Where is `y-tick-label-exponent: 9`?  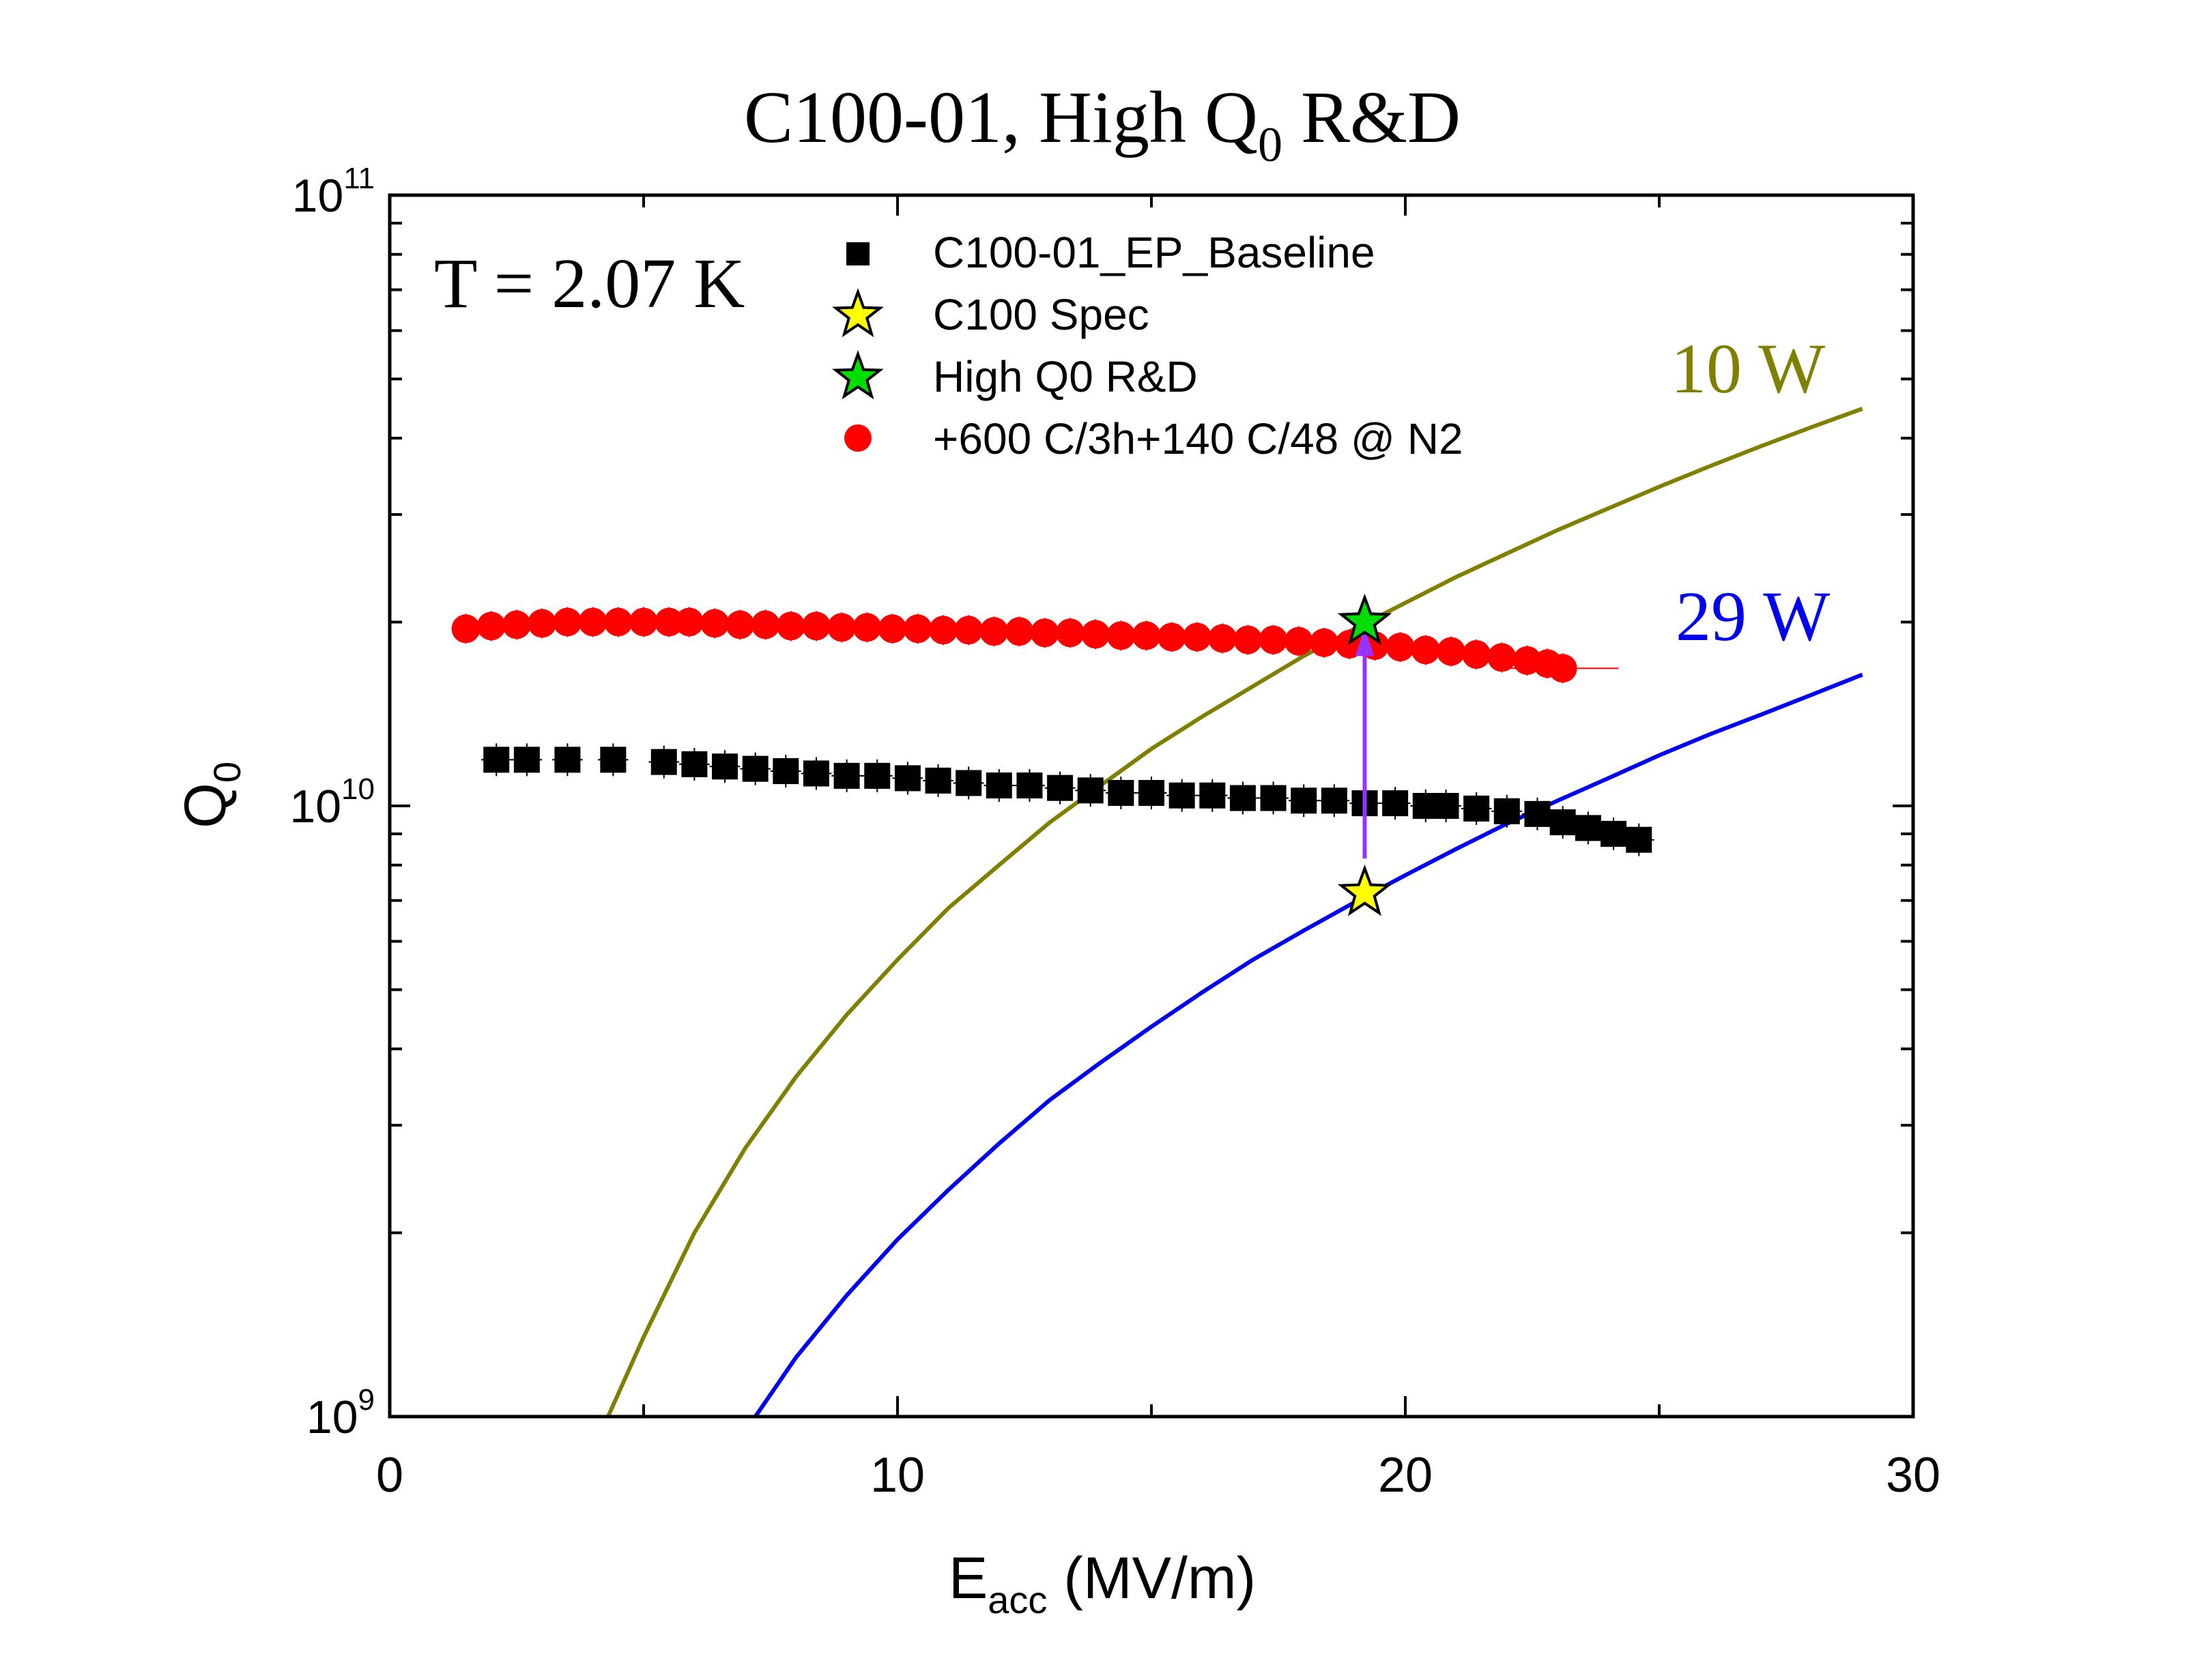
y-tick-label-exponent: 9 is located at coordinates (367, 1400).